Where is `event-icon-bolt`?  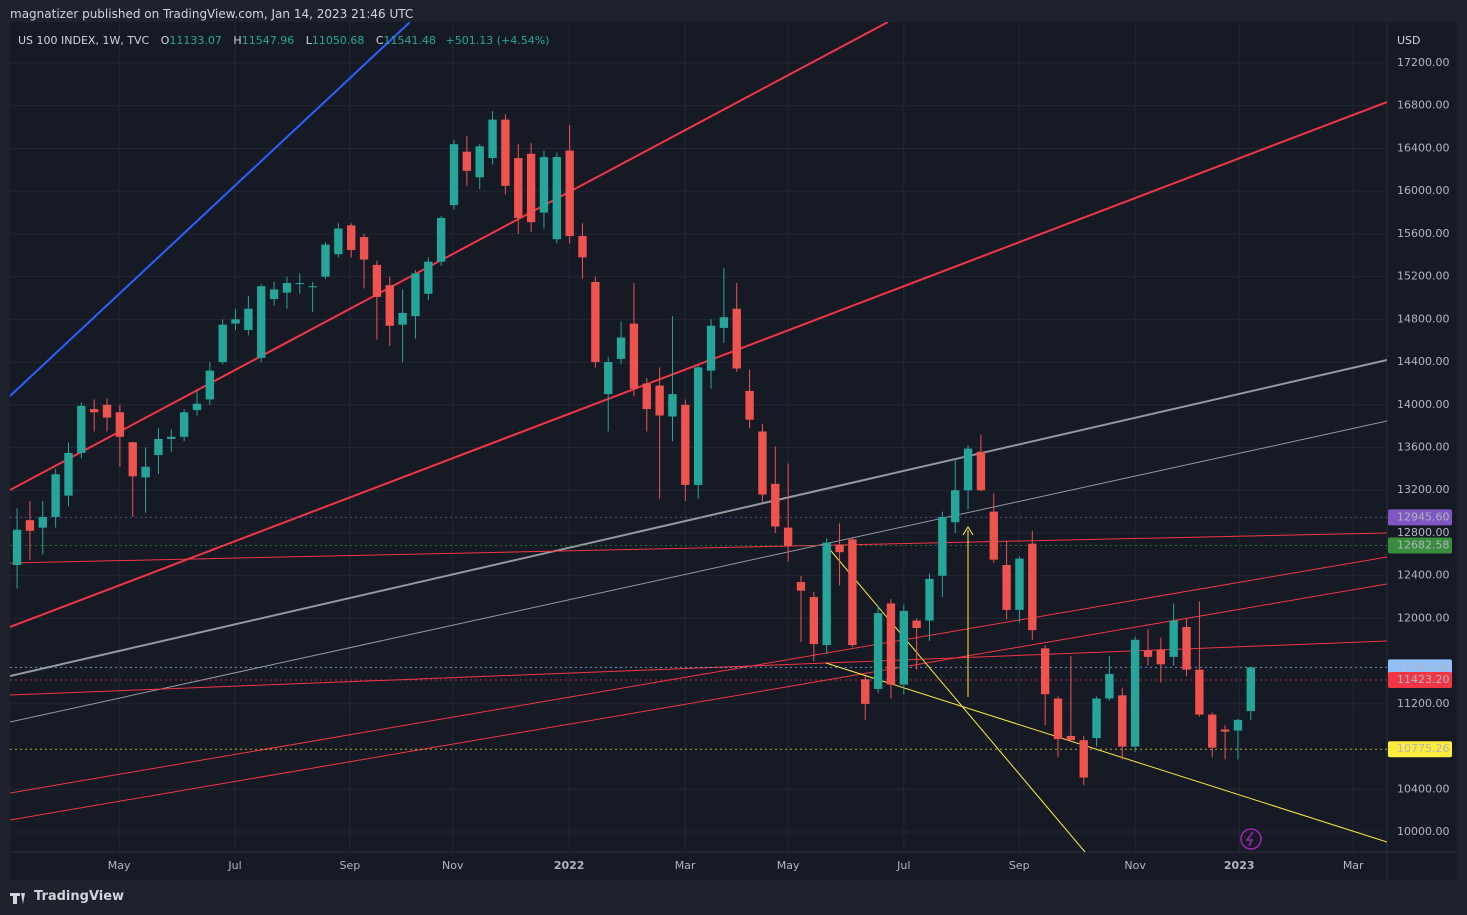
event-icon-bolt is located at coordinates (1249, 839).